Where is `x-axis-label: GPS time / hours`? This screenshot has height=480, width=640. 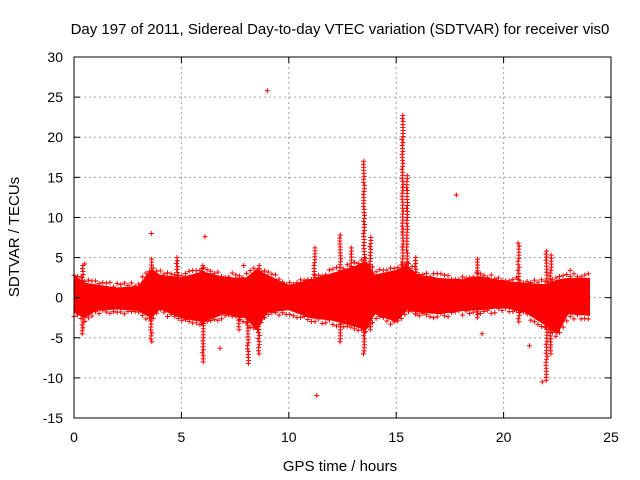
x-axis-label: GPS time / hours is located at coordinates (340, 466).